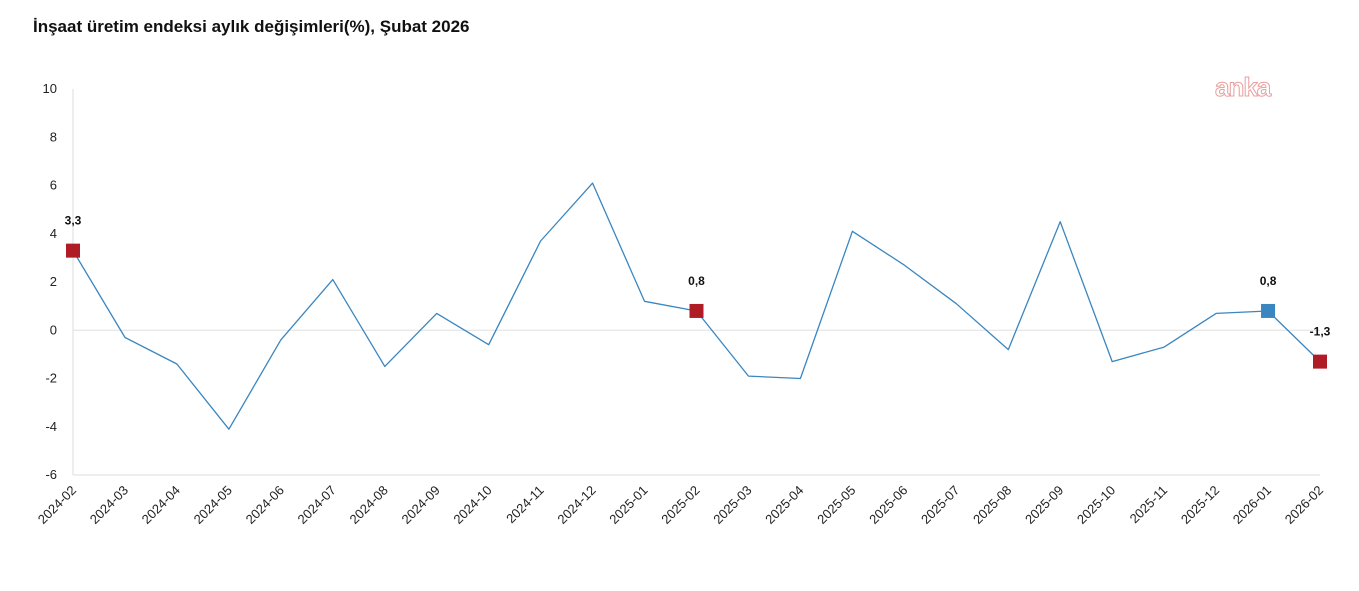 This screenshot has width=1359, height=591. What do you see at coordinates (53, 329) in the screenshot?
I see `y-tick-label: 0` at bounding box center [53, 329].